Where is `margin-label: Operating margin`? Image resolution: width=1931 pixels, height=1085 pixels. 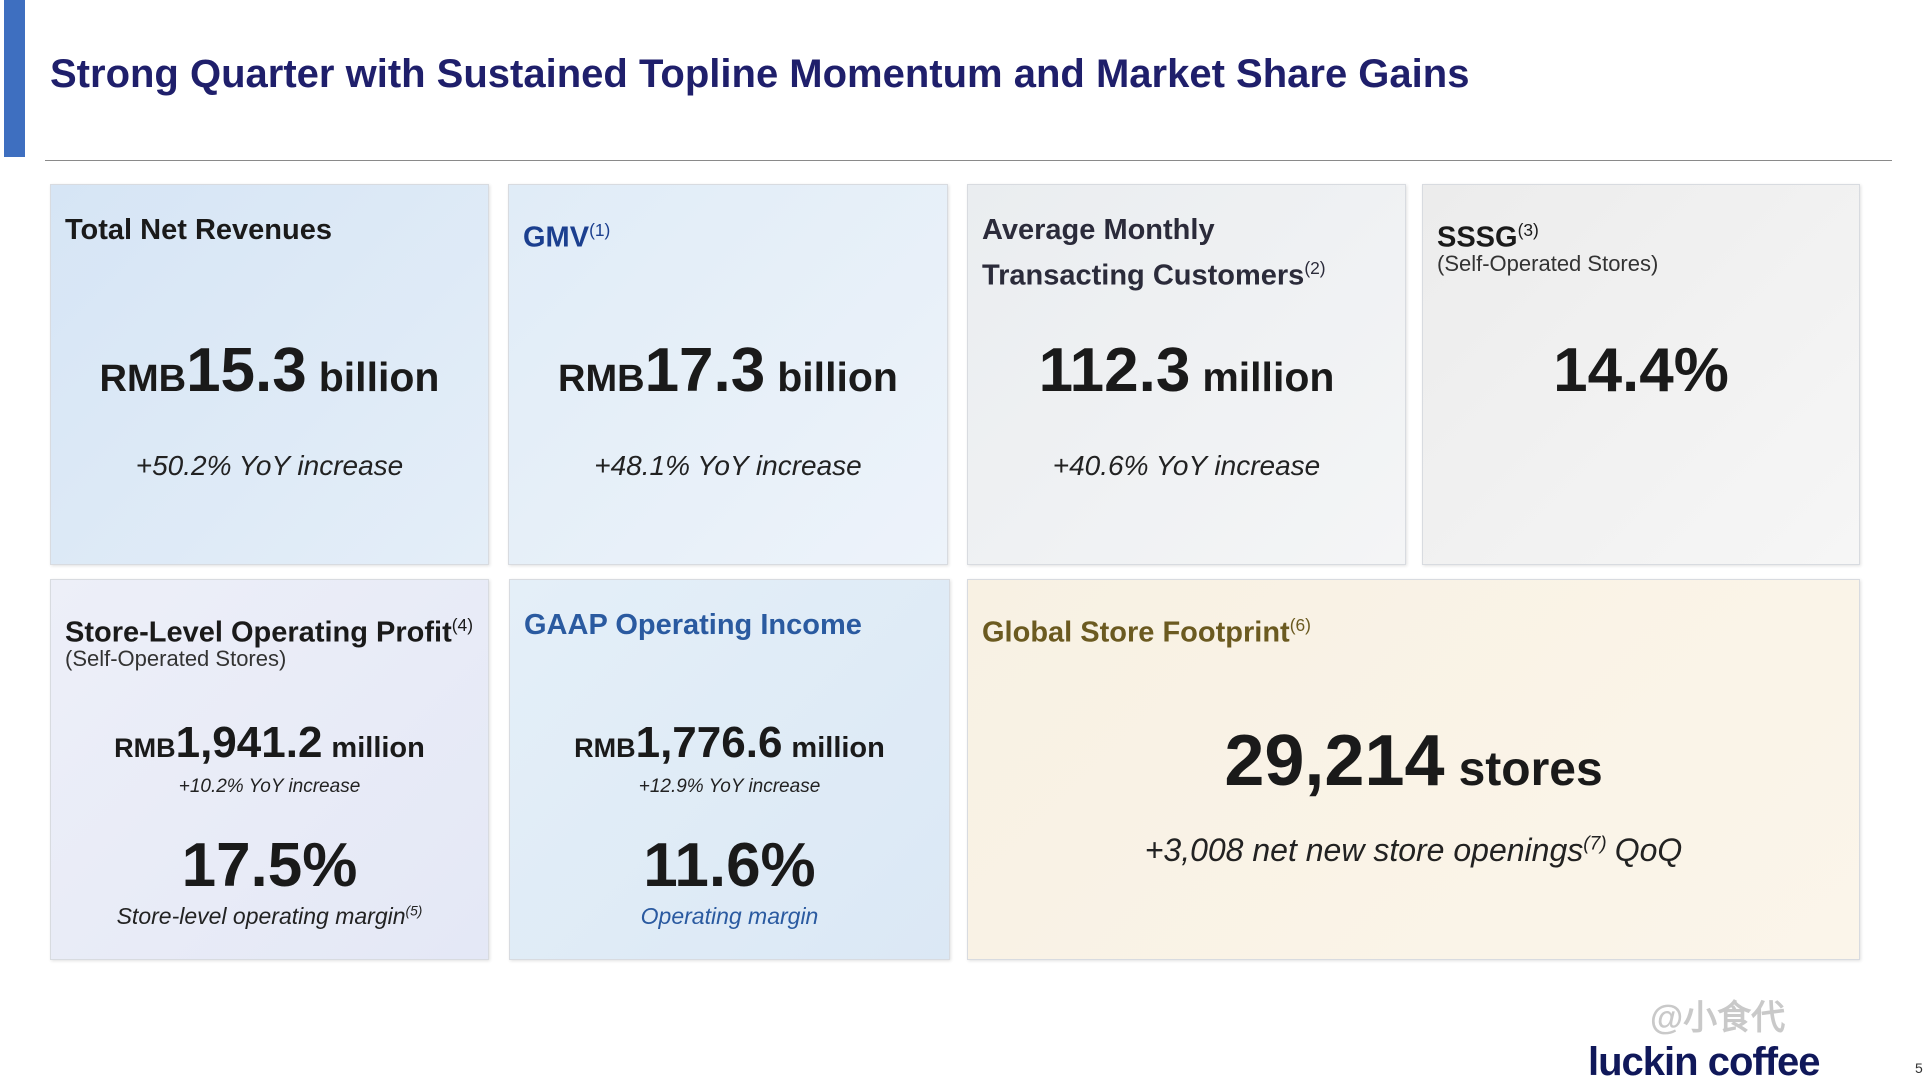 margin-label: Operating margin is located at coordinates (729, 916).